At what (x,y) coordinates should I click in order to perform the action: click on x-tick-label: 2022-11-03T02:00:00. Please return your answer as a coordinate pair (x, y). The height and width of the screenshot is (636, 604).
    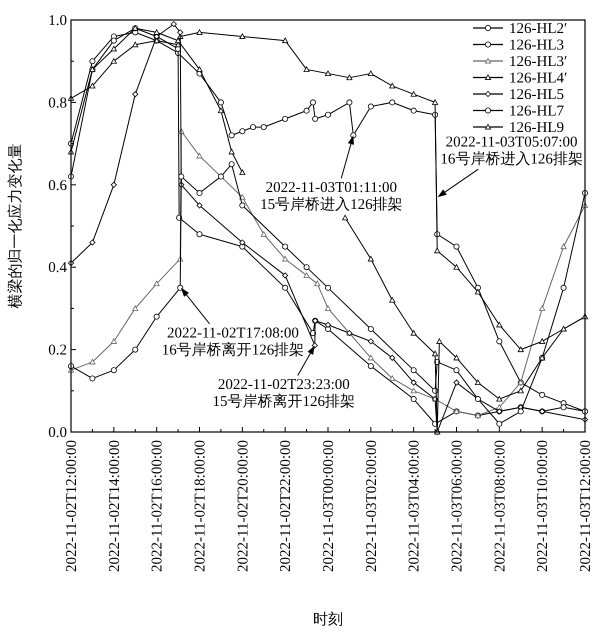
    Looking at the image, I should click on (372, 506).